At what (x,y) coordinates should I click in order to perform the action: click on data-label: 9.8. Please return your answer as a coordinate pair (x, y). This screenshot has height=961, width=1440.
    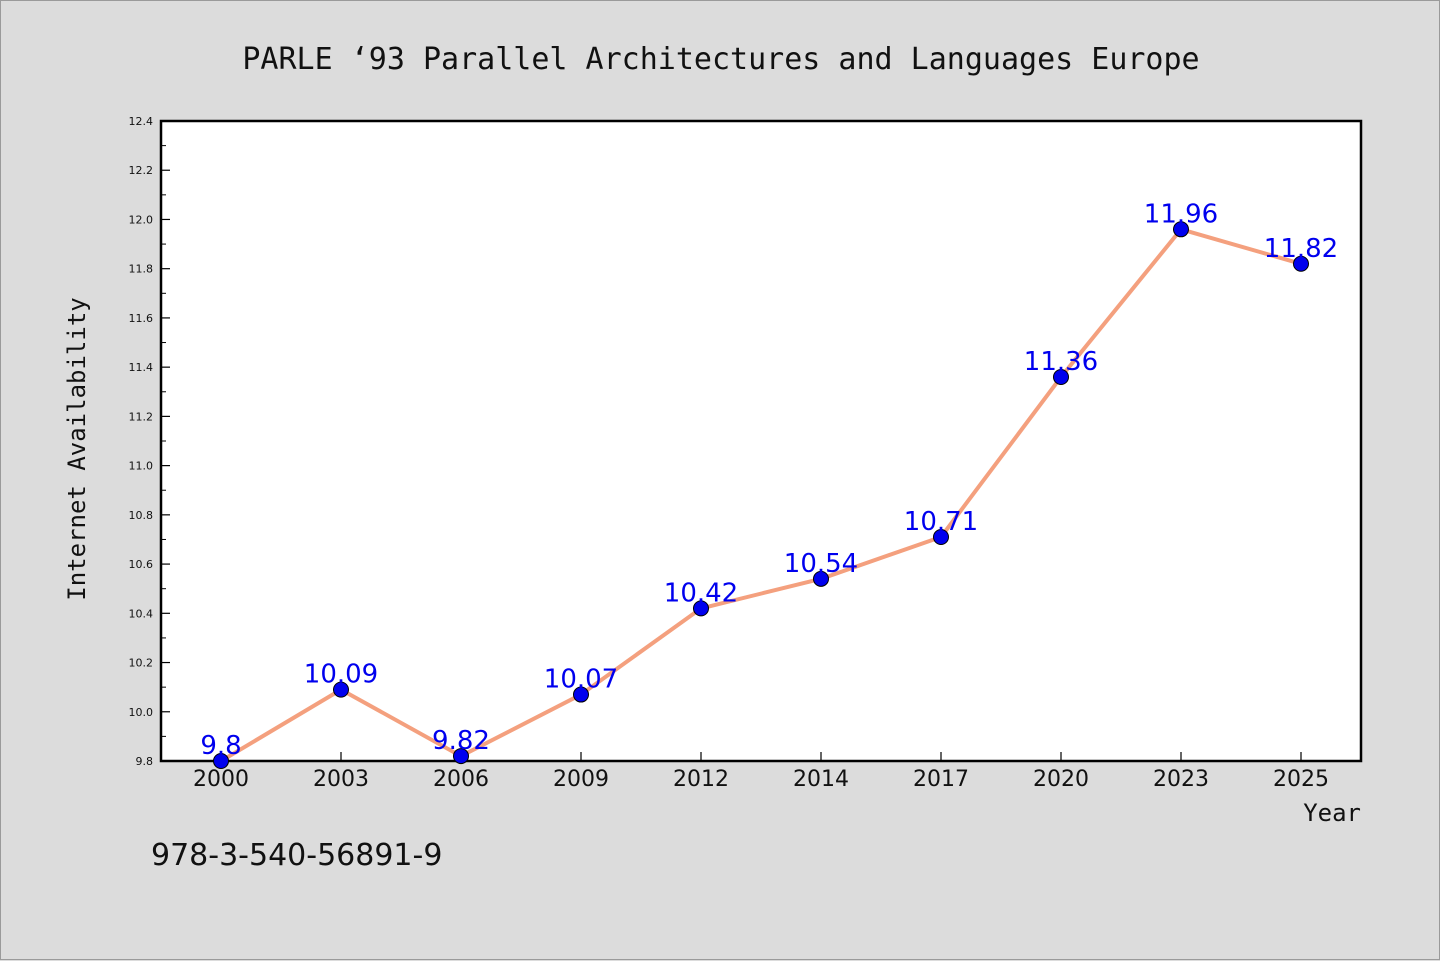
    Looking at the image, I should click on (220, 746).